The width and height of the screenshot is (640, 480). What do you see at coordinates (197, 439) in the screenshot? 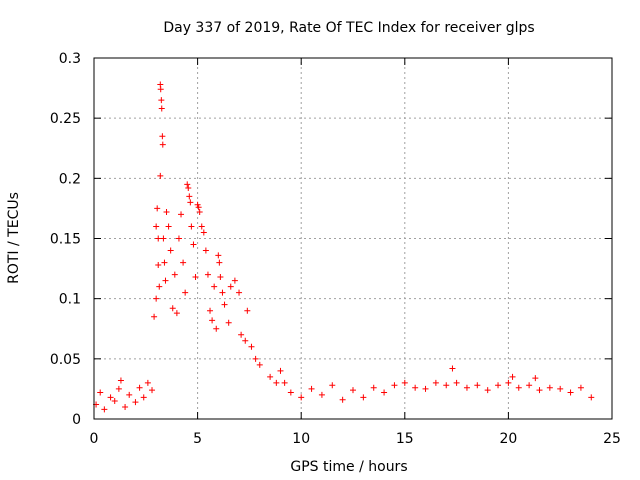
I see `x-tick-label: 5` at bounding box center [197, 439].